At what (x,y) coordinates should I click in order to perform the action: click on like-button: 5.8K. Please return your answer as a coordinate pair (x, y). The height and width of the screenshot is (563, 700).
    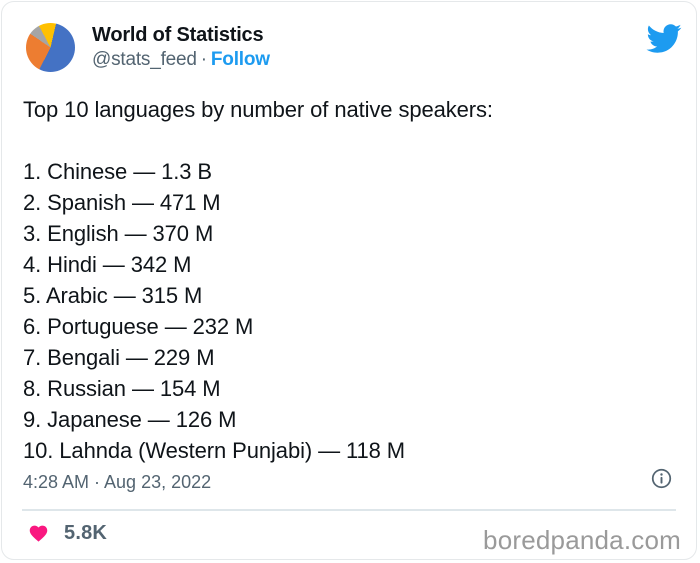
    Looking at the image, I should click on (67, 533).